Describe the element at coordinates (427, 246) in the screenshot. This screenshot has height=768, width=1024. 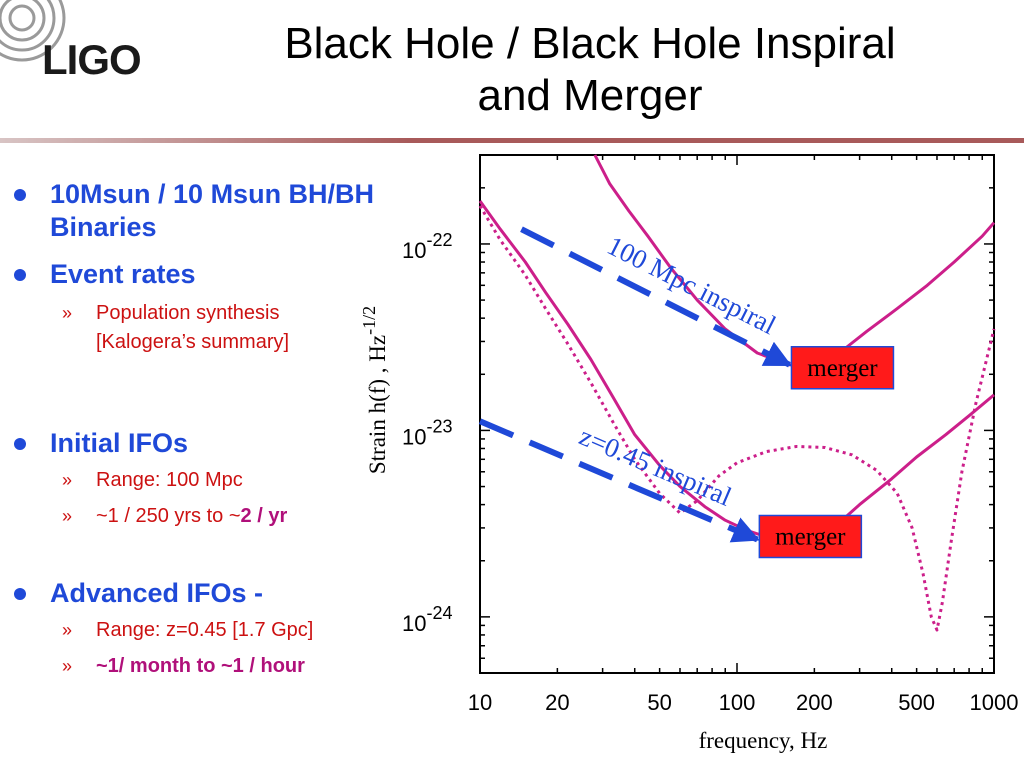
I see `y-tick-label: 10-22` at that location.